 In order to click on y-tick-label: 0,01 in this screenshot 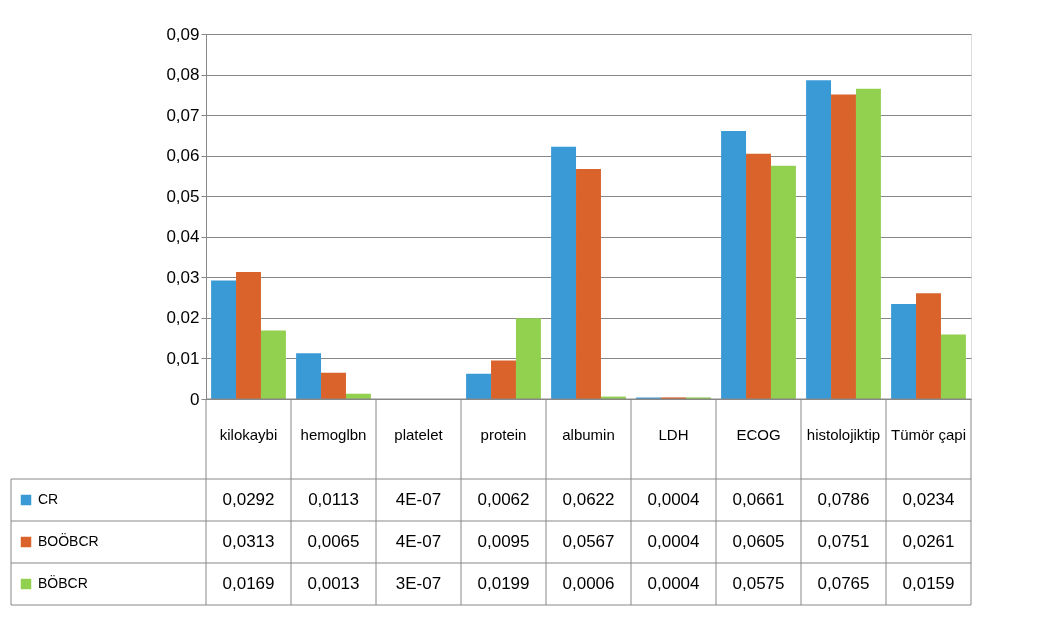, I will do `click(183, 358)`.